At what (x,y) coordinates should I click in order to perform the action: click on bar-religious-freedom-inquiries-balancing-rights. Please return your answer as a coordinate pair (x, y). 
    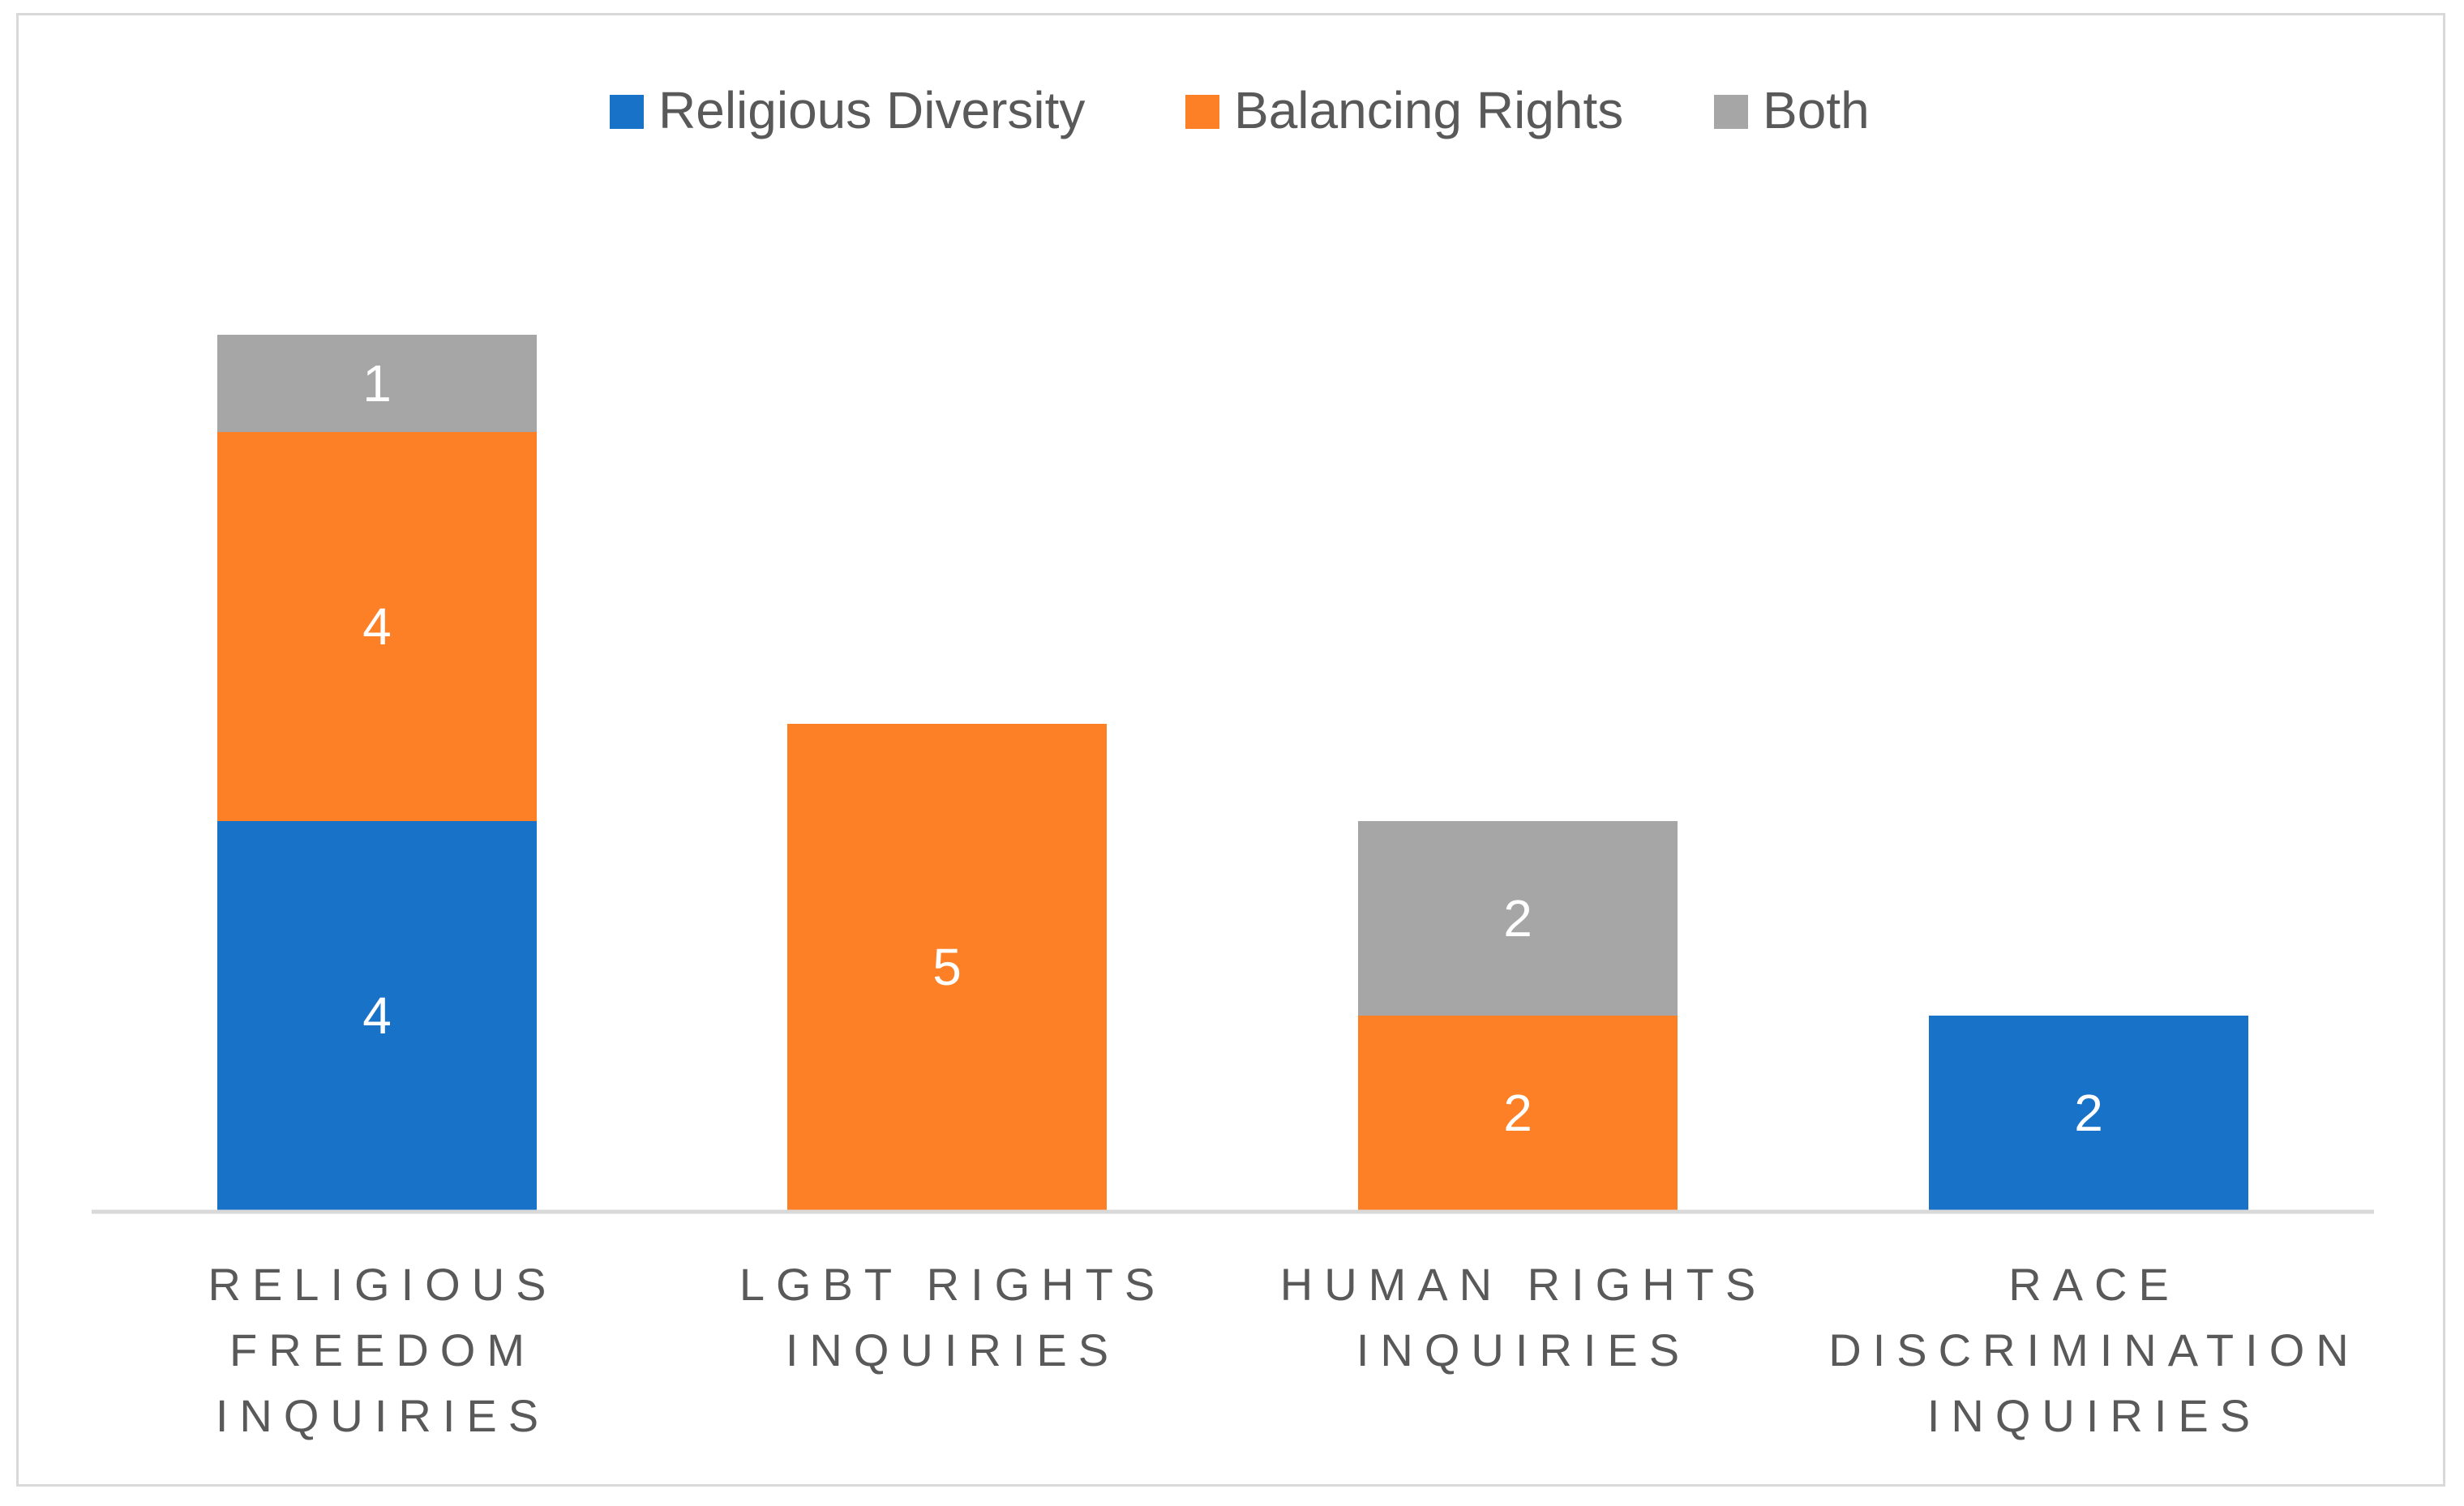
    Looking at the image, I should click on (377, 626).